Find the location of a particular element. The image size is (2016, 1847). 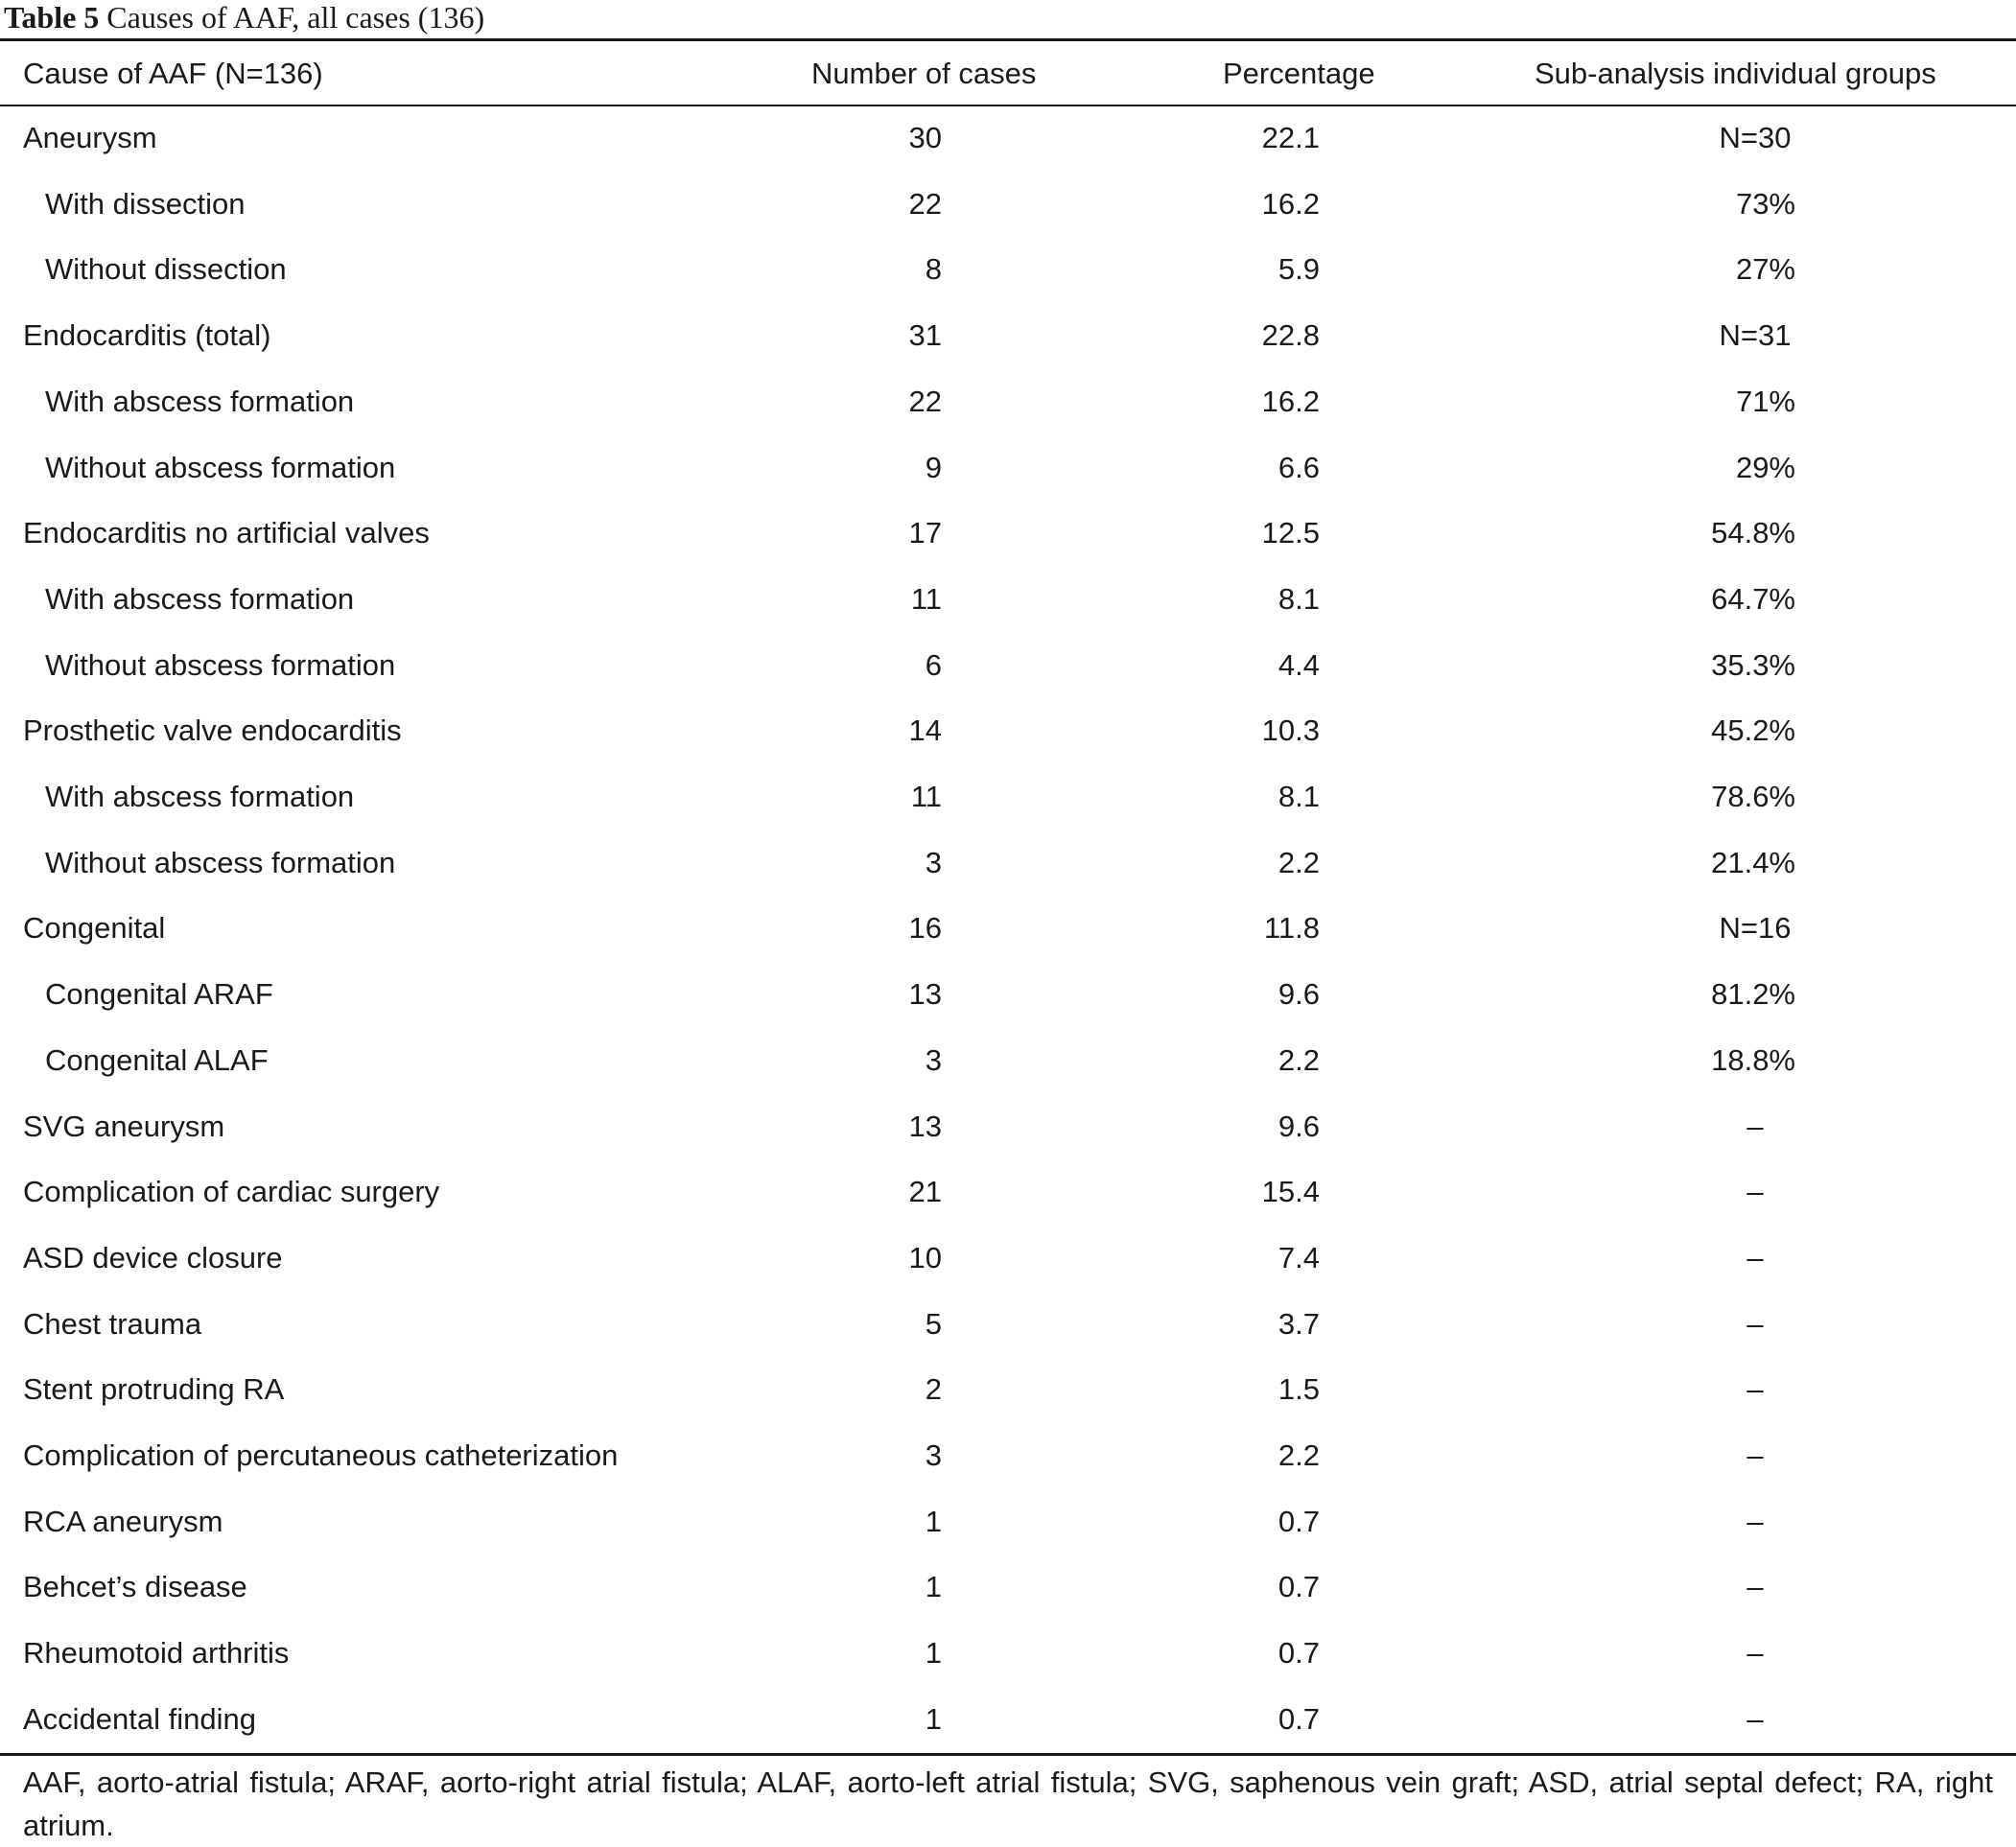

table-row: With abscess formation 22 16.2 71% is located at coordinates (1008, 402).